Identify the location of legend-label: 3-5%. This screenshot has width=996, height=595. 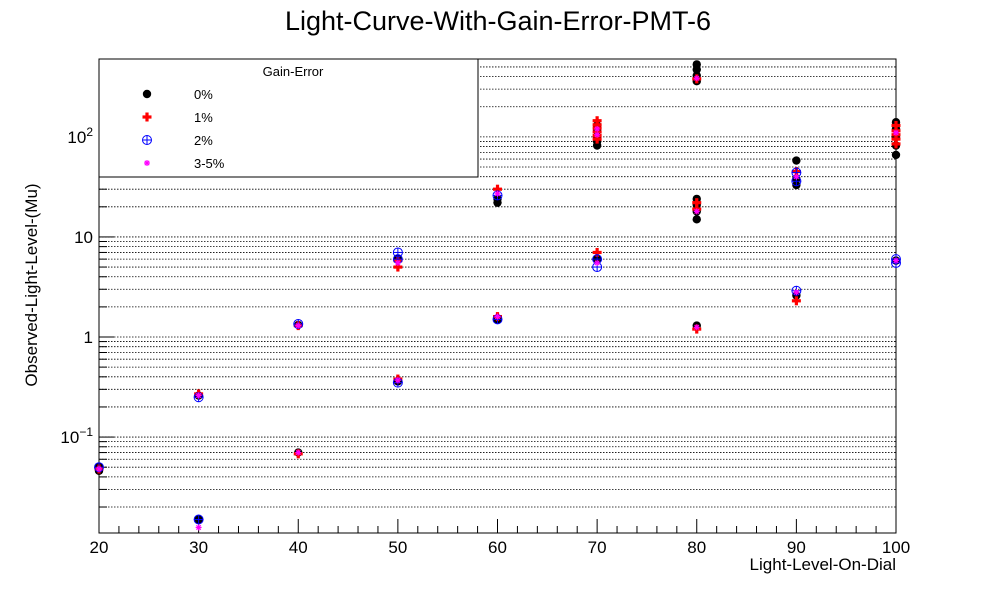
(209, 163).